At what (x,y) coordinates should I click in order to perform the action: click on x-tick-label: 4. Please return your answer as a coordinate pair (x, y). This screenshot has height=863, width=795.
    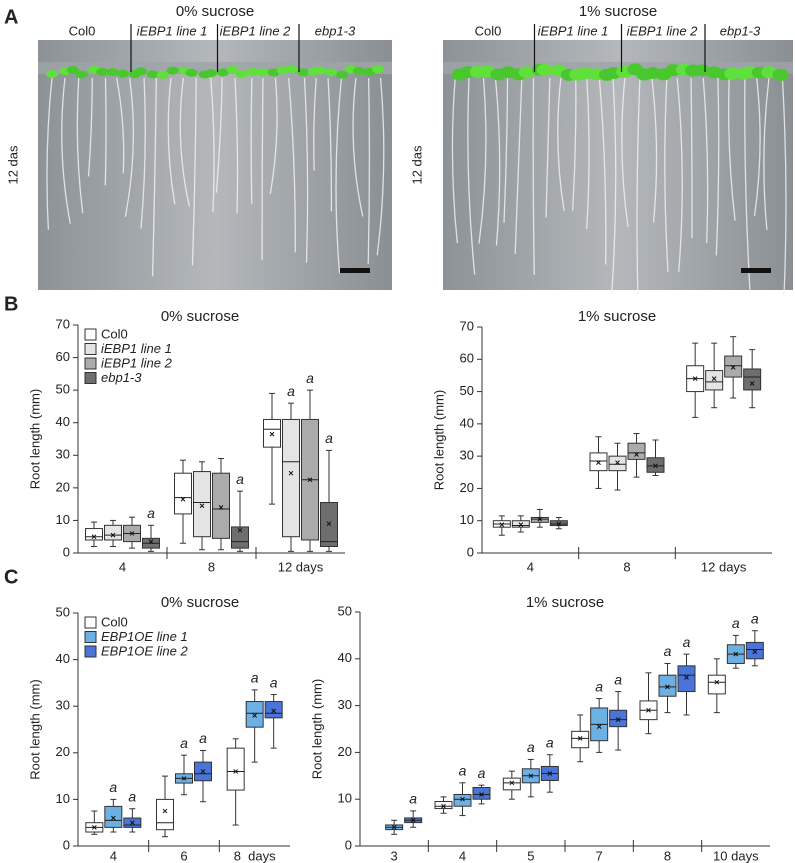
    Looking at the image, I should click on (530, 566).